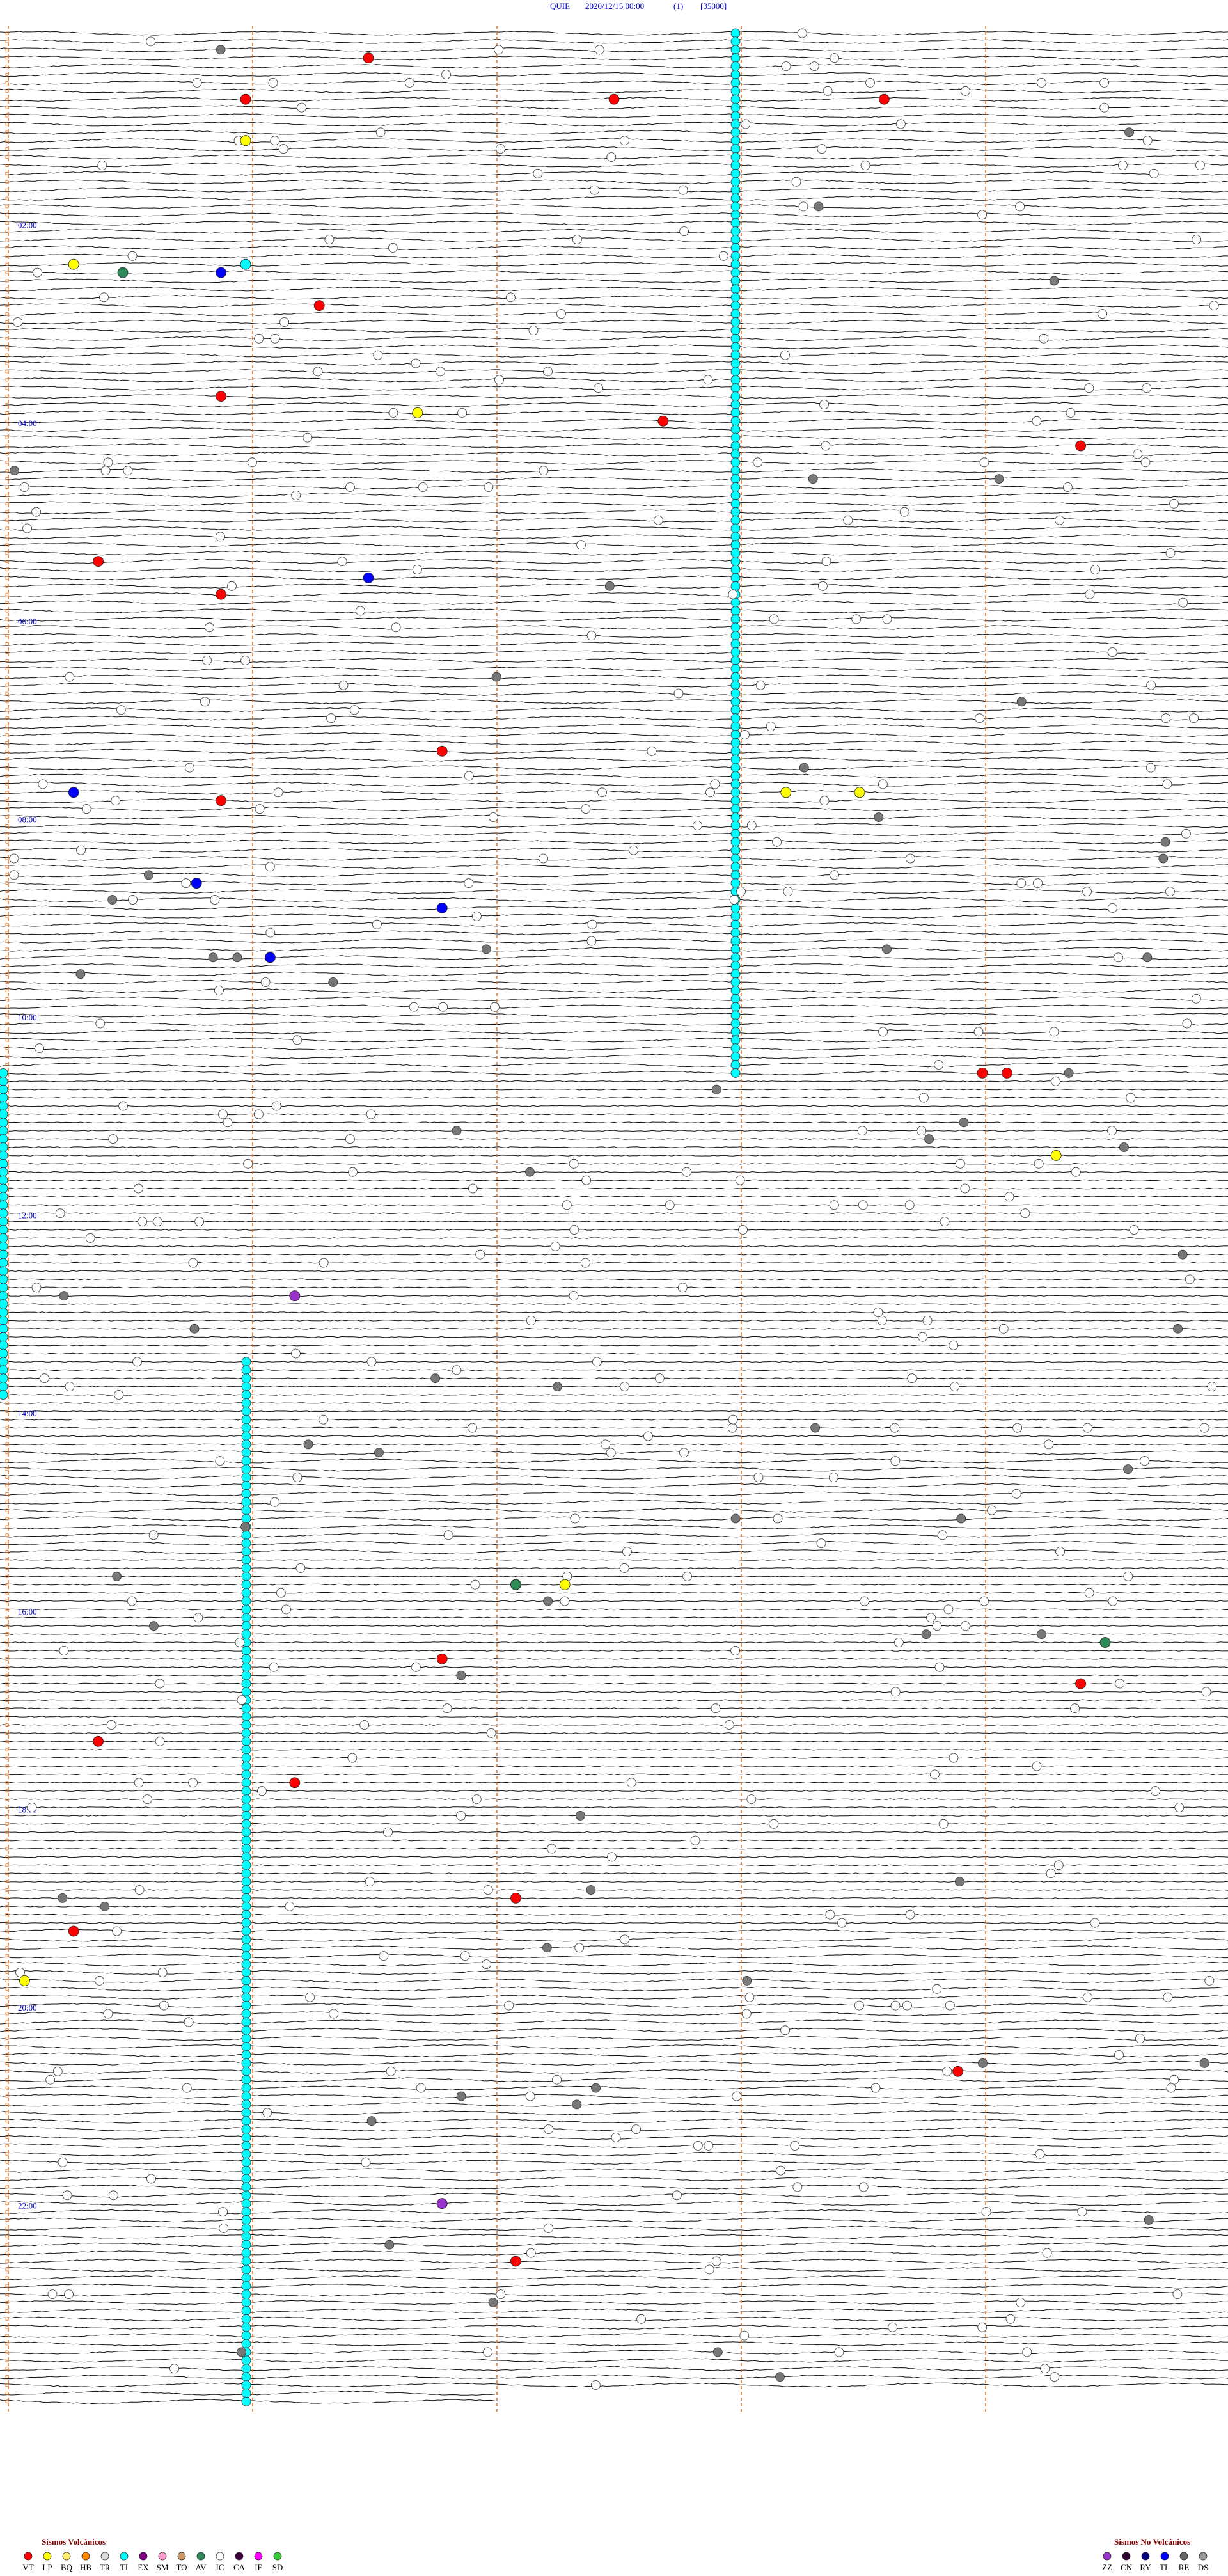  Describe the element at coordinates (258, 2567) in the screenshot. I see `legend-code: IF` at that location.